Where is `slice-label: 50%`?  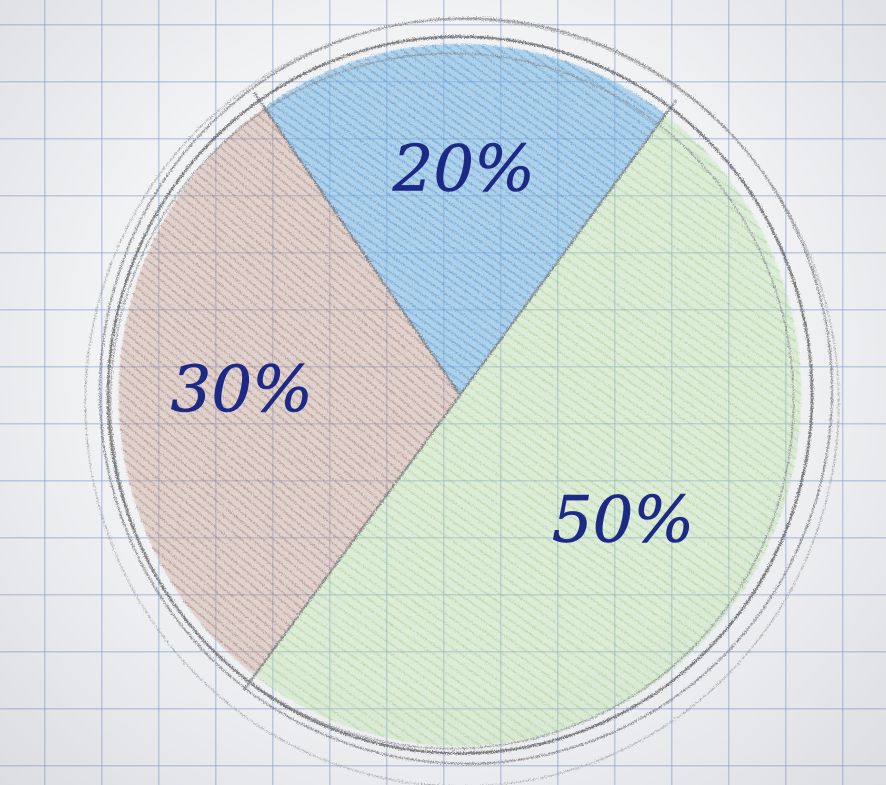 slice-label: 50% is located at coordinates (623, 520).